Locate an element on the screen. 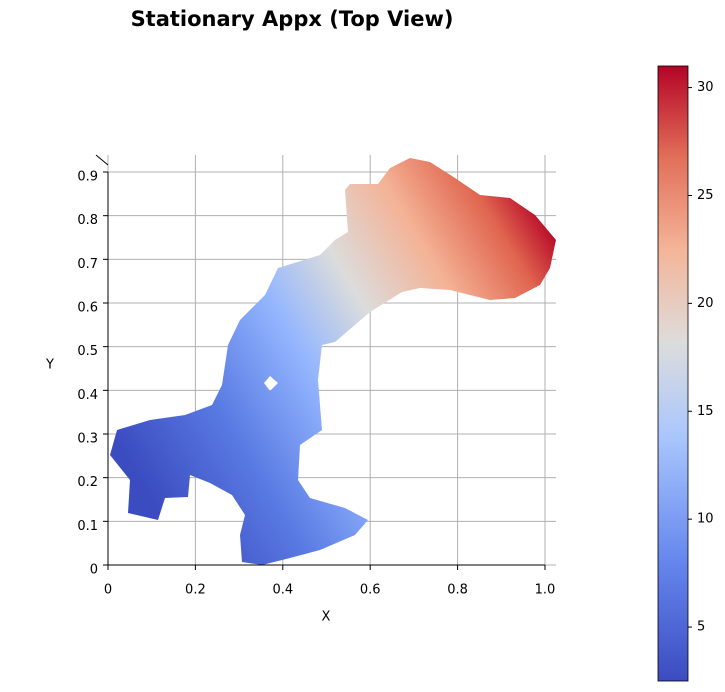  y-tick-label: 0.4 is located at coordinates (87, 395).